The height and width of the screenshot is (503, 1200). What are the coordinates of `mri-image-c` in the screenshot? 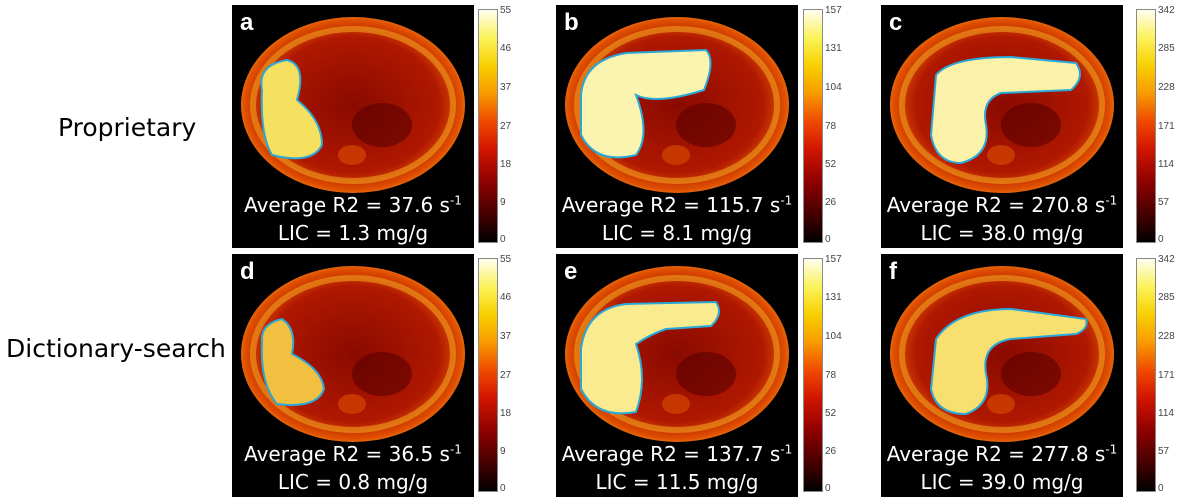 It's located at (1002, 126).